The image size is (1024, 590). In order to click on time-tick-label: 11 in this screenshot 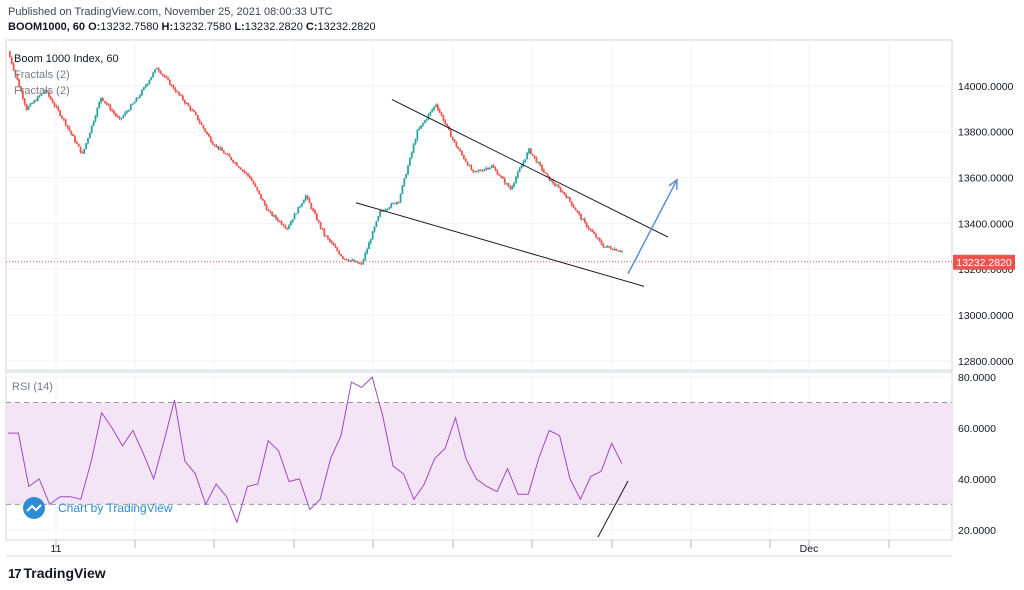, I will do `click(56, 549)`.